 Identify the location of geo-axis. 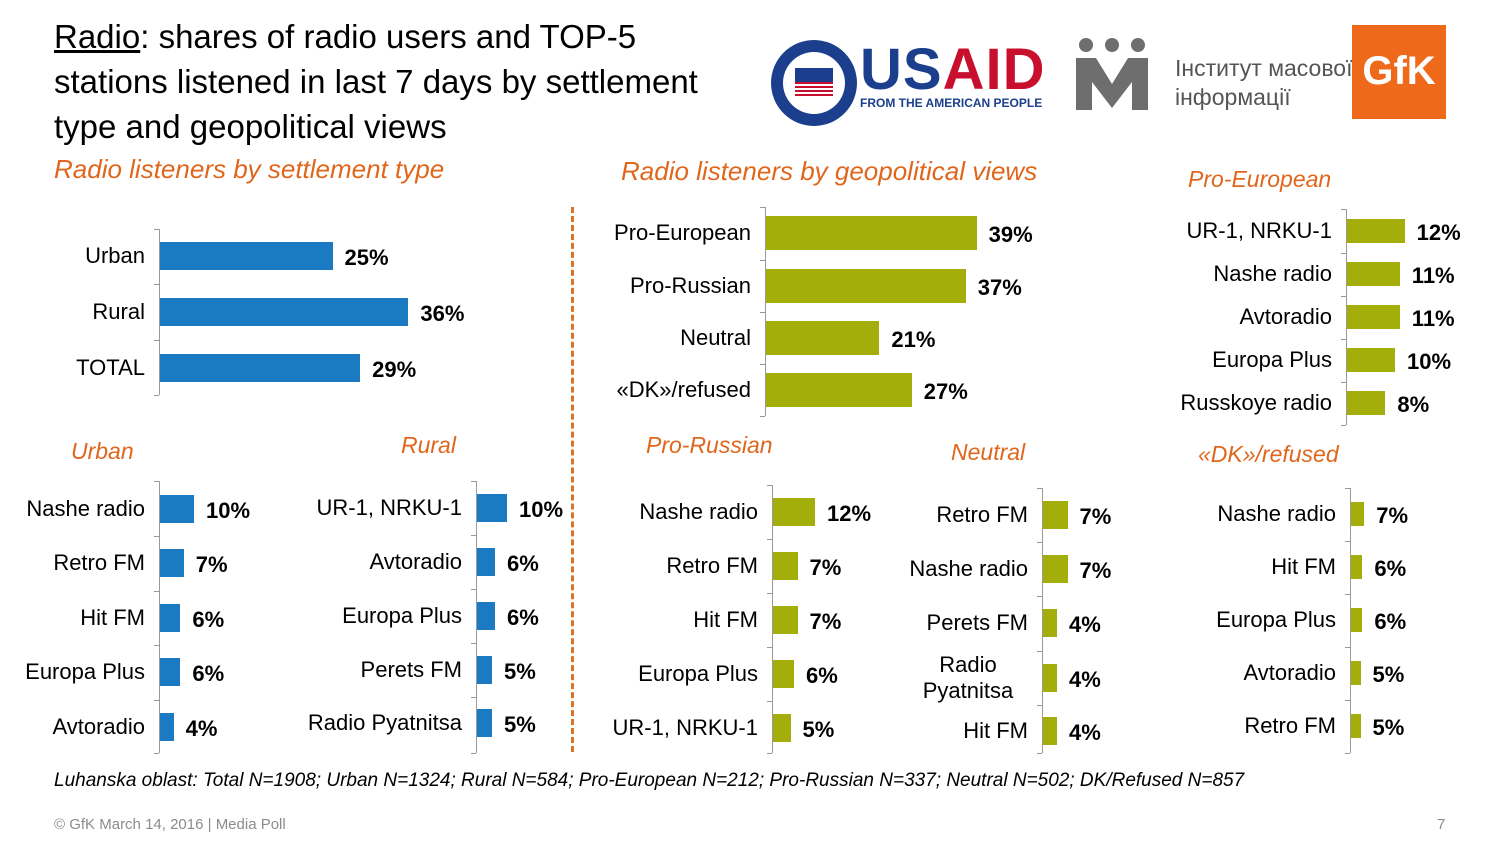
(765, 311).